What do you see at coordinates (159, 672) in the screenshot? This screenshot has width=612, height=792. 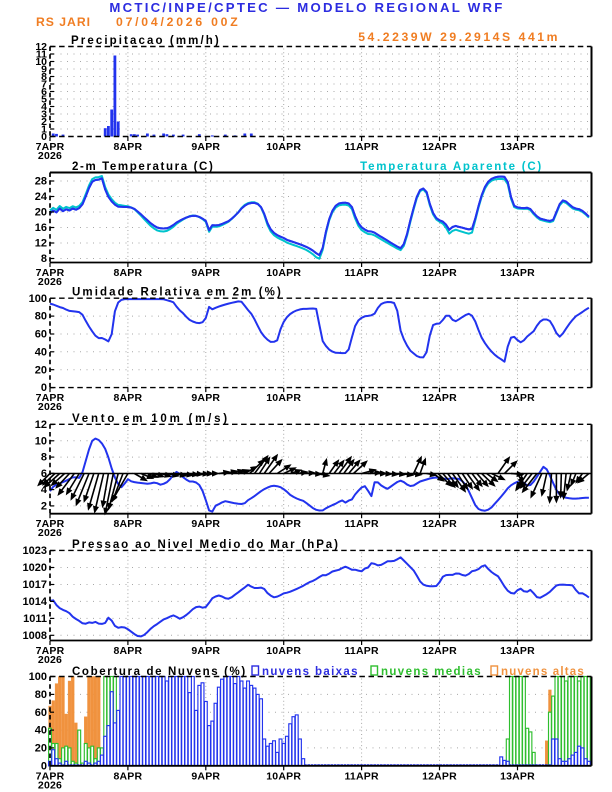 I see `svg-text: Cobertura de Nuvens (%)` at bounding box center [159, 672].